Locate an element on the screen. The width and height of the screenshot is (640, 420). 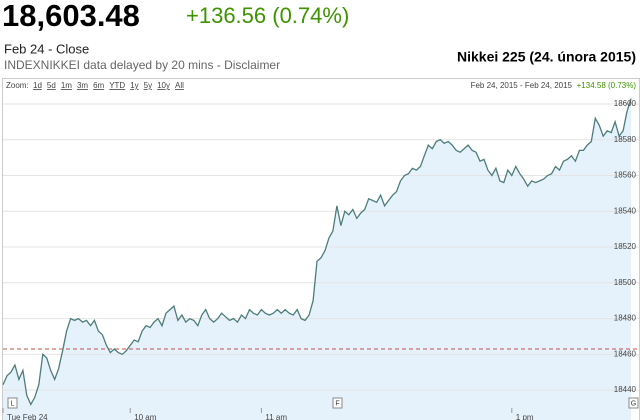
zoom-option: 5d is located at coordinates (51, 85).